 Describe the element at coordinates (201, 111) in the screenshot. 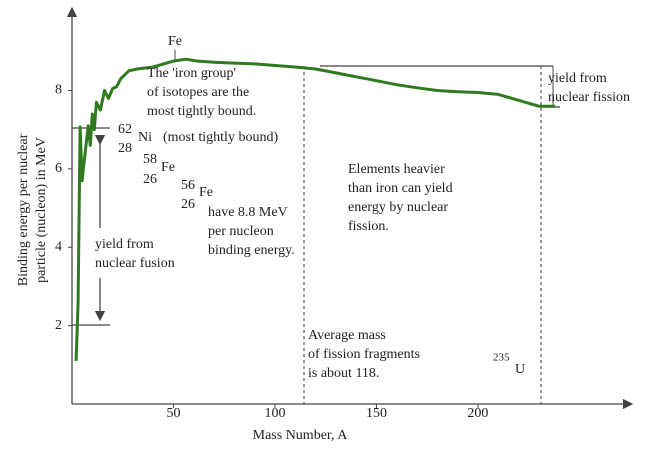

I see `annotation: most tightly bound.` at that location.